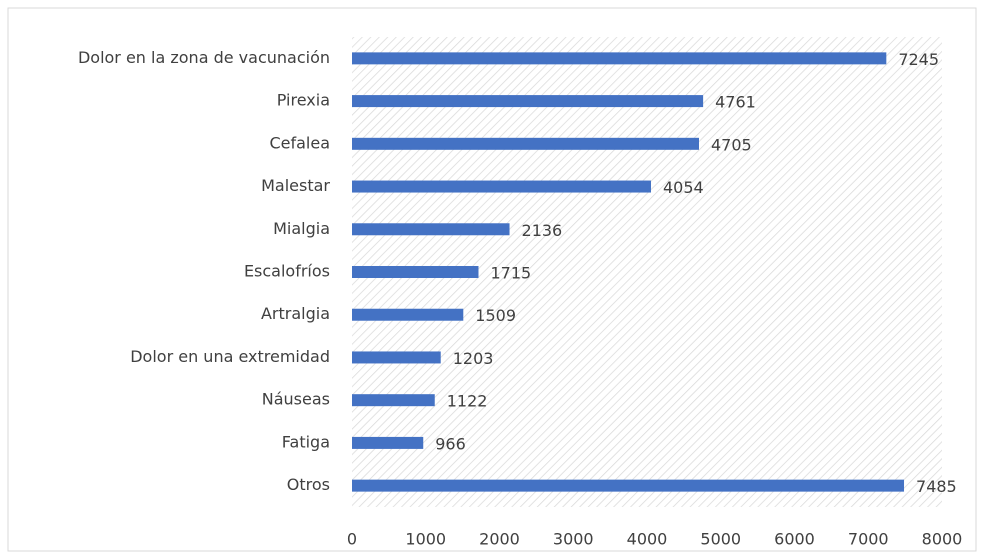 This screenshot has height=560, width=985. I want to click on x-tick-label: 3000, so click(573, 539).